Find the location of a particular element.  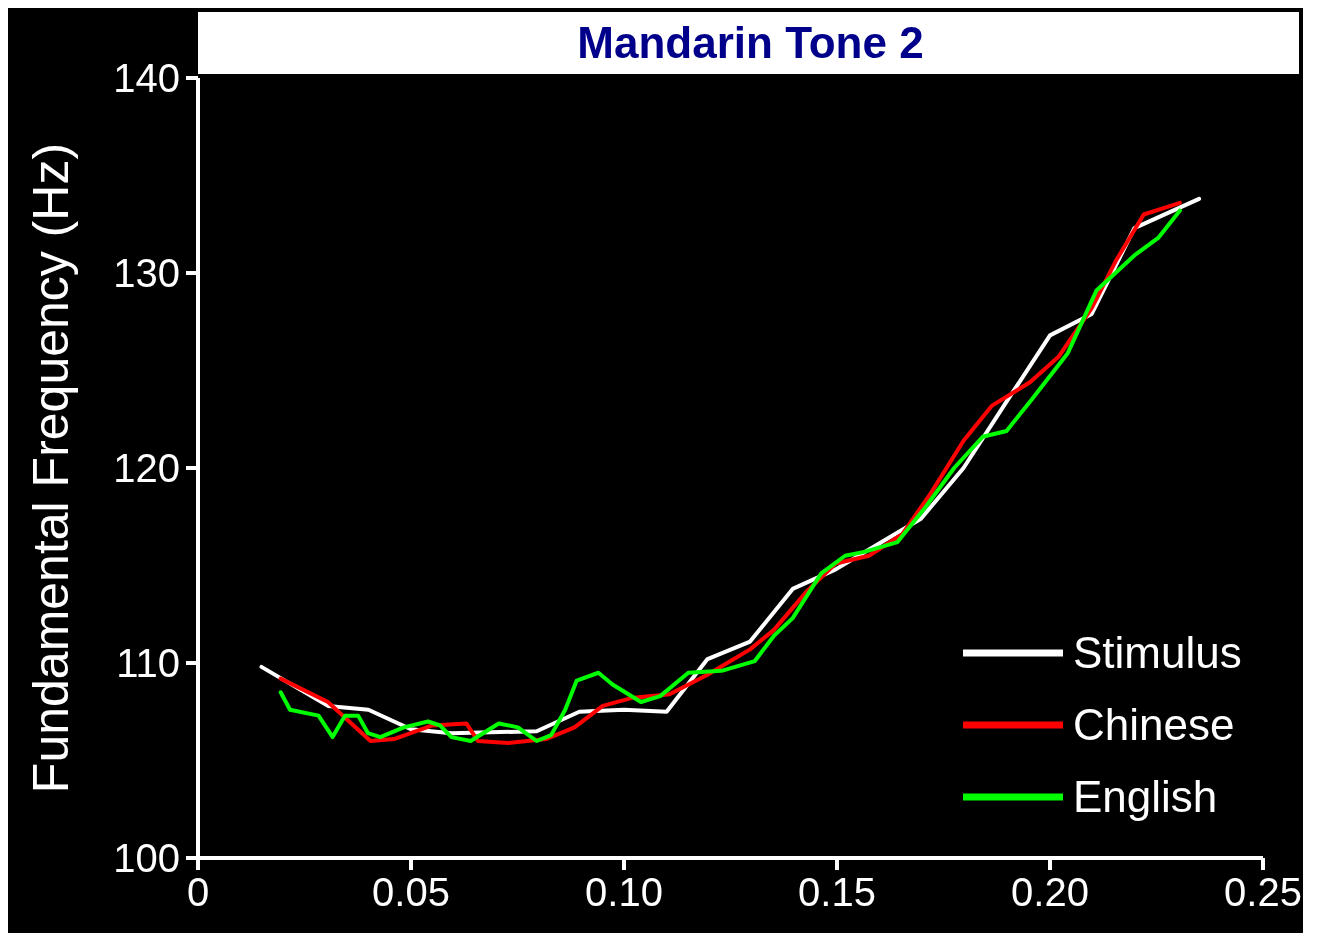

x-tick-label: 0.05 is located at coordinates (411, 892).